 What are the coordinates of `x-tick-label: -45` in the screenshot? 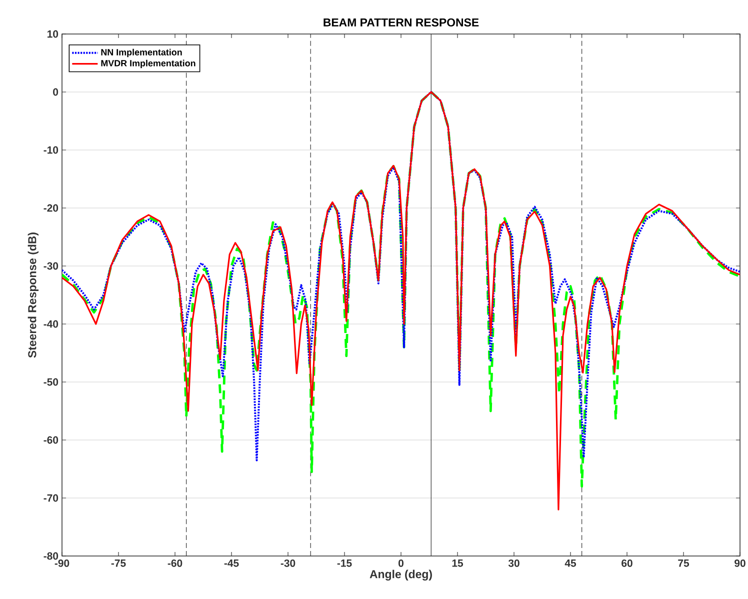 It's located at (231, 563).